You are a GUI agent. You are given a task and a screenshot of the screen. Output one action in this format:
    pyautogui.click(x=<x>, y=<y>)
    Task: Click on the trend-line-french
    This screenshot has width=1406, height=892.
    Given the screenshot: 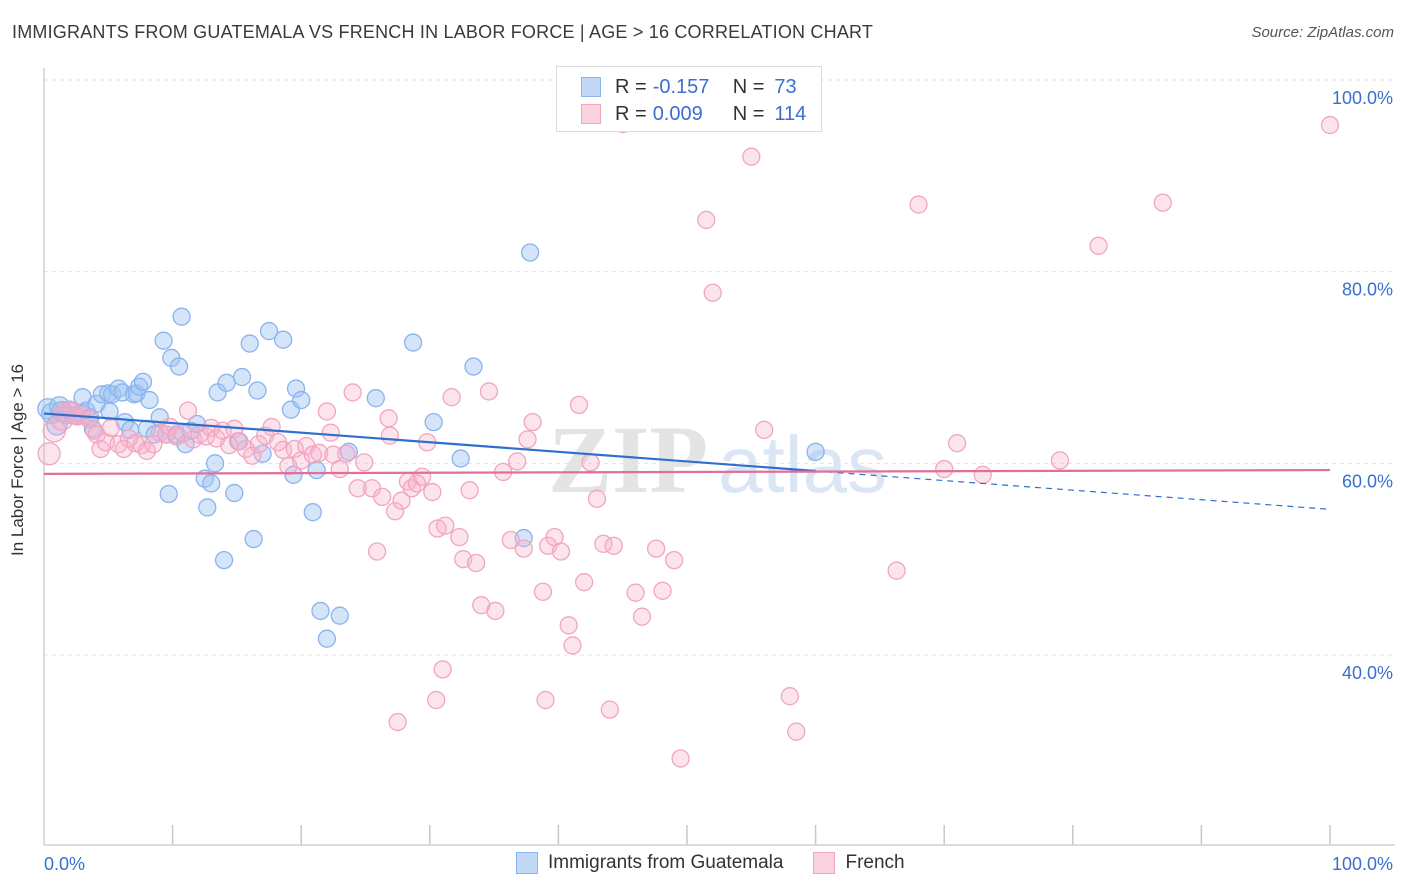 What is the action you would take?
    pyautogui.click(x=687, y=471)
    